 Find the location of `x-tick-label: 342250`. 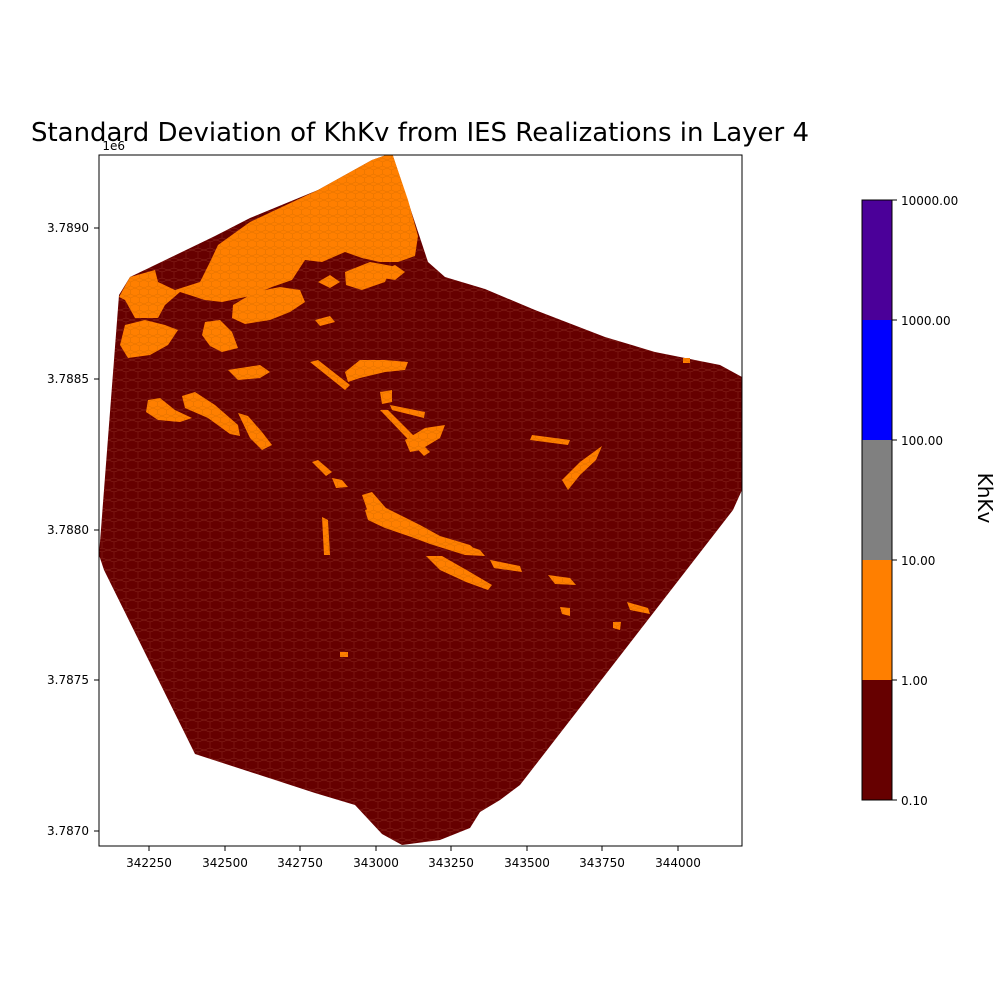

x-tick-label: 342250 is located at coordinates (149, 863).